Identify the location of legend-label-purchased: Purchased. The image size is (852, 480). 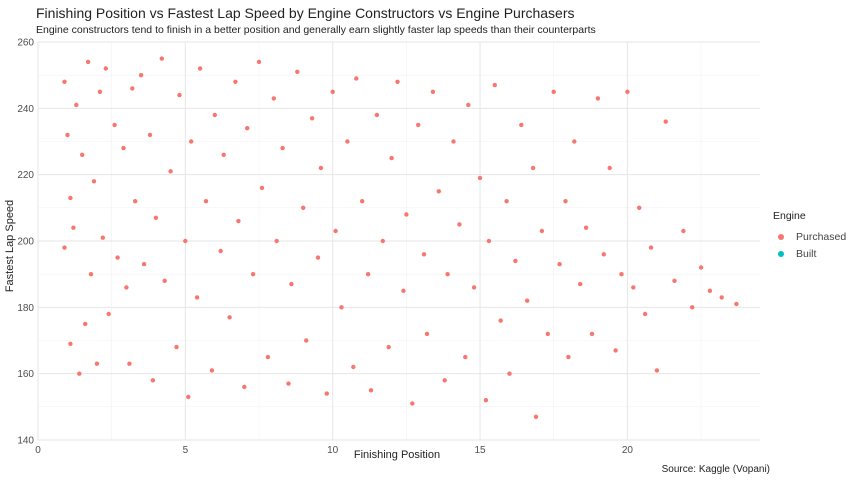
(821, 236).